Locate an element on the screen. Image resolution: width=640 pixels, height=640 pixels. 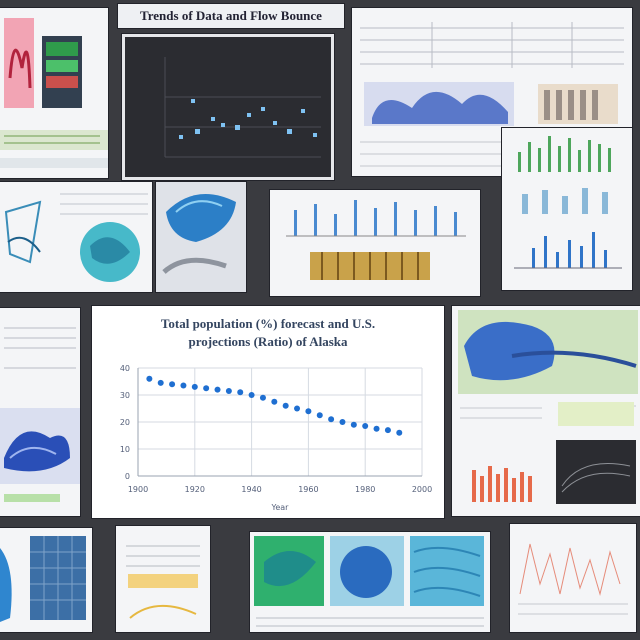
panel-3d-render is located at coordinates (201, 237).